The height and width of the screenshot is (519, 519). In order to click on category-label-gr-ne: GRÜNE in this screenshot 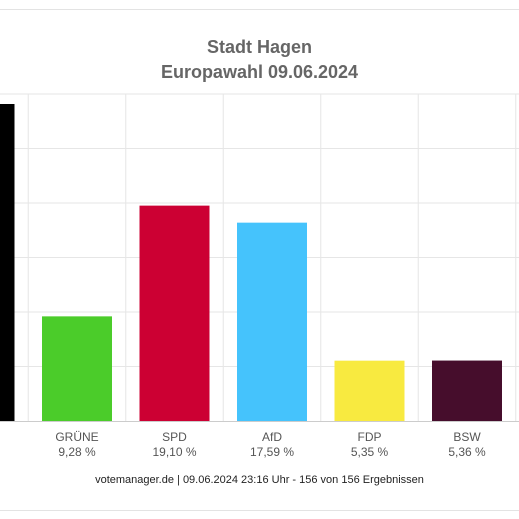, I will do `click(76, 437)`.